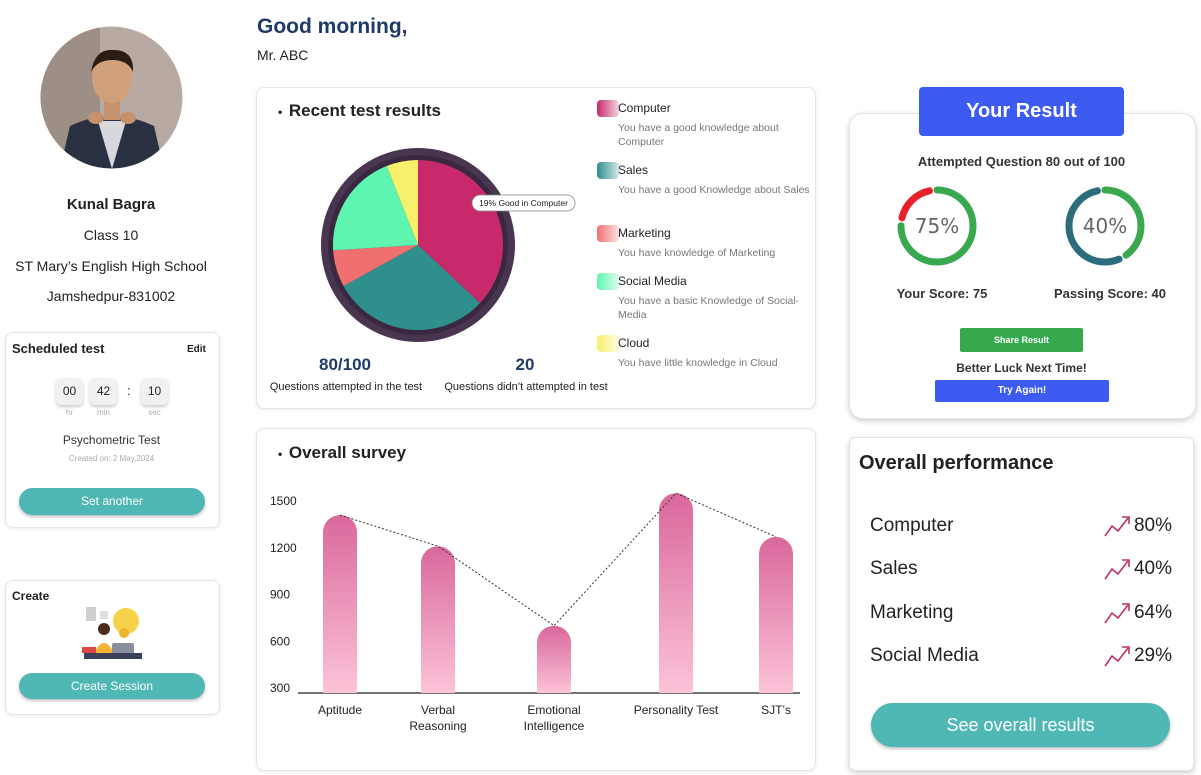 The height and width of the screenshot is (775, 1201). Describe the element at coordinates (698, 135) in the screenshot. I see `legend-description: You have a good knowledge about Computer` at that location.